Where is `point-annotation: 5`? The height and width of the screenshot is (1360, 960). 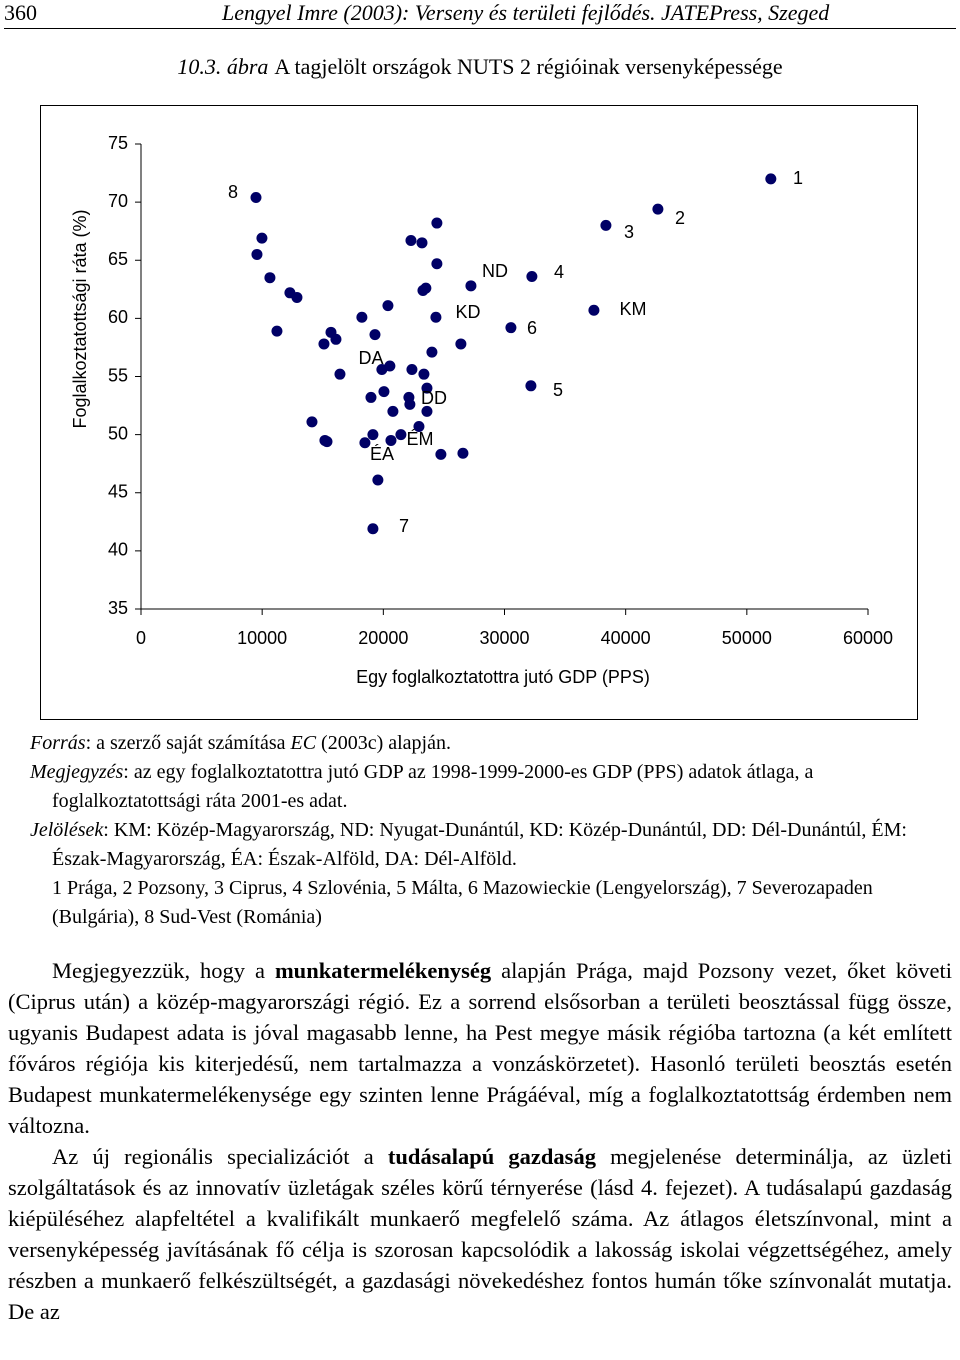 point-annotation: 5 is located at coordinates (558, 390).